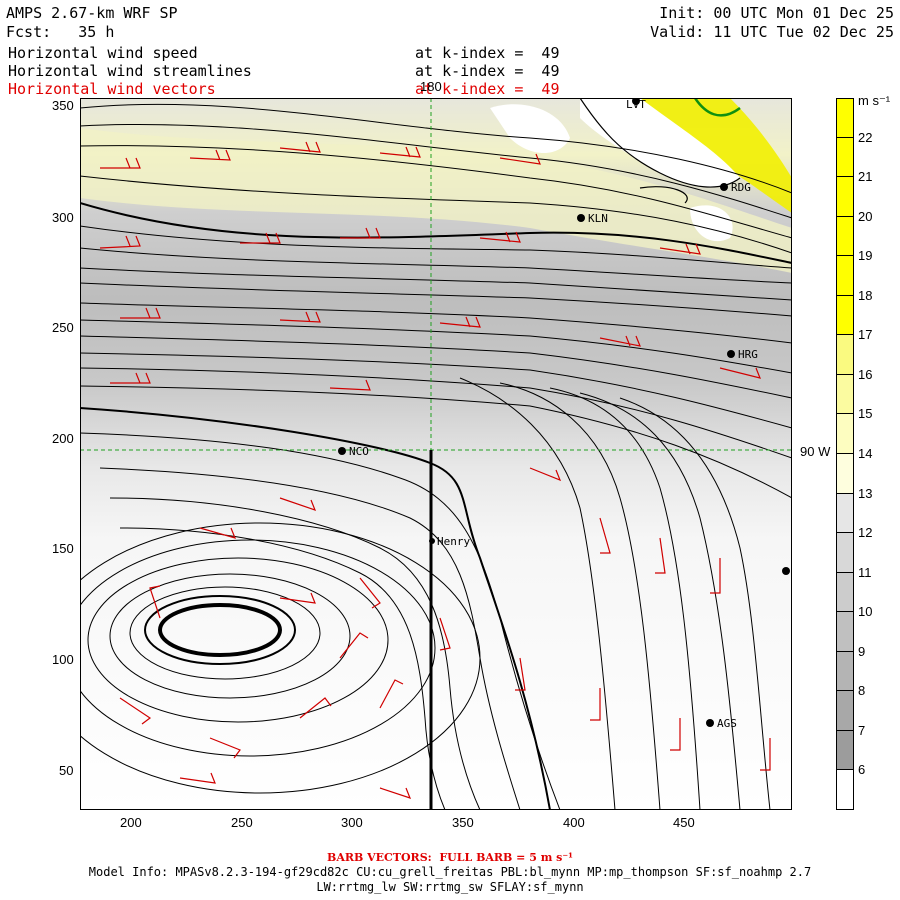 The image size is (900, 900). Describe the element at coordinates (865, 453) in the screenshot. I see `colorbar-label: 14` at that location.